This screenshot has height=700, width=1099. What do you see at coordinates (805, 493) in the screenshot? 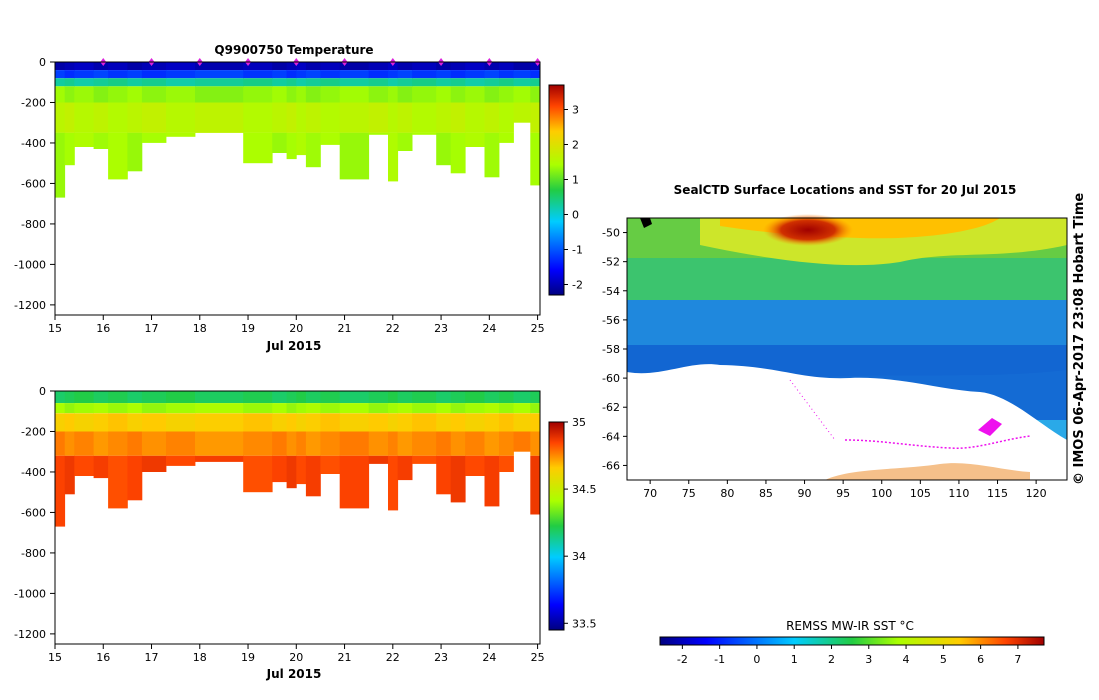
I see `longitude-tick-label: 90` at bounding box center [805, 493].